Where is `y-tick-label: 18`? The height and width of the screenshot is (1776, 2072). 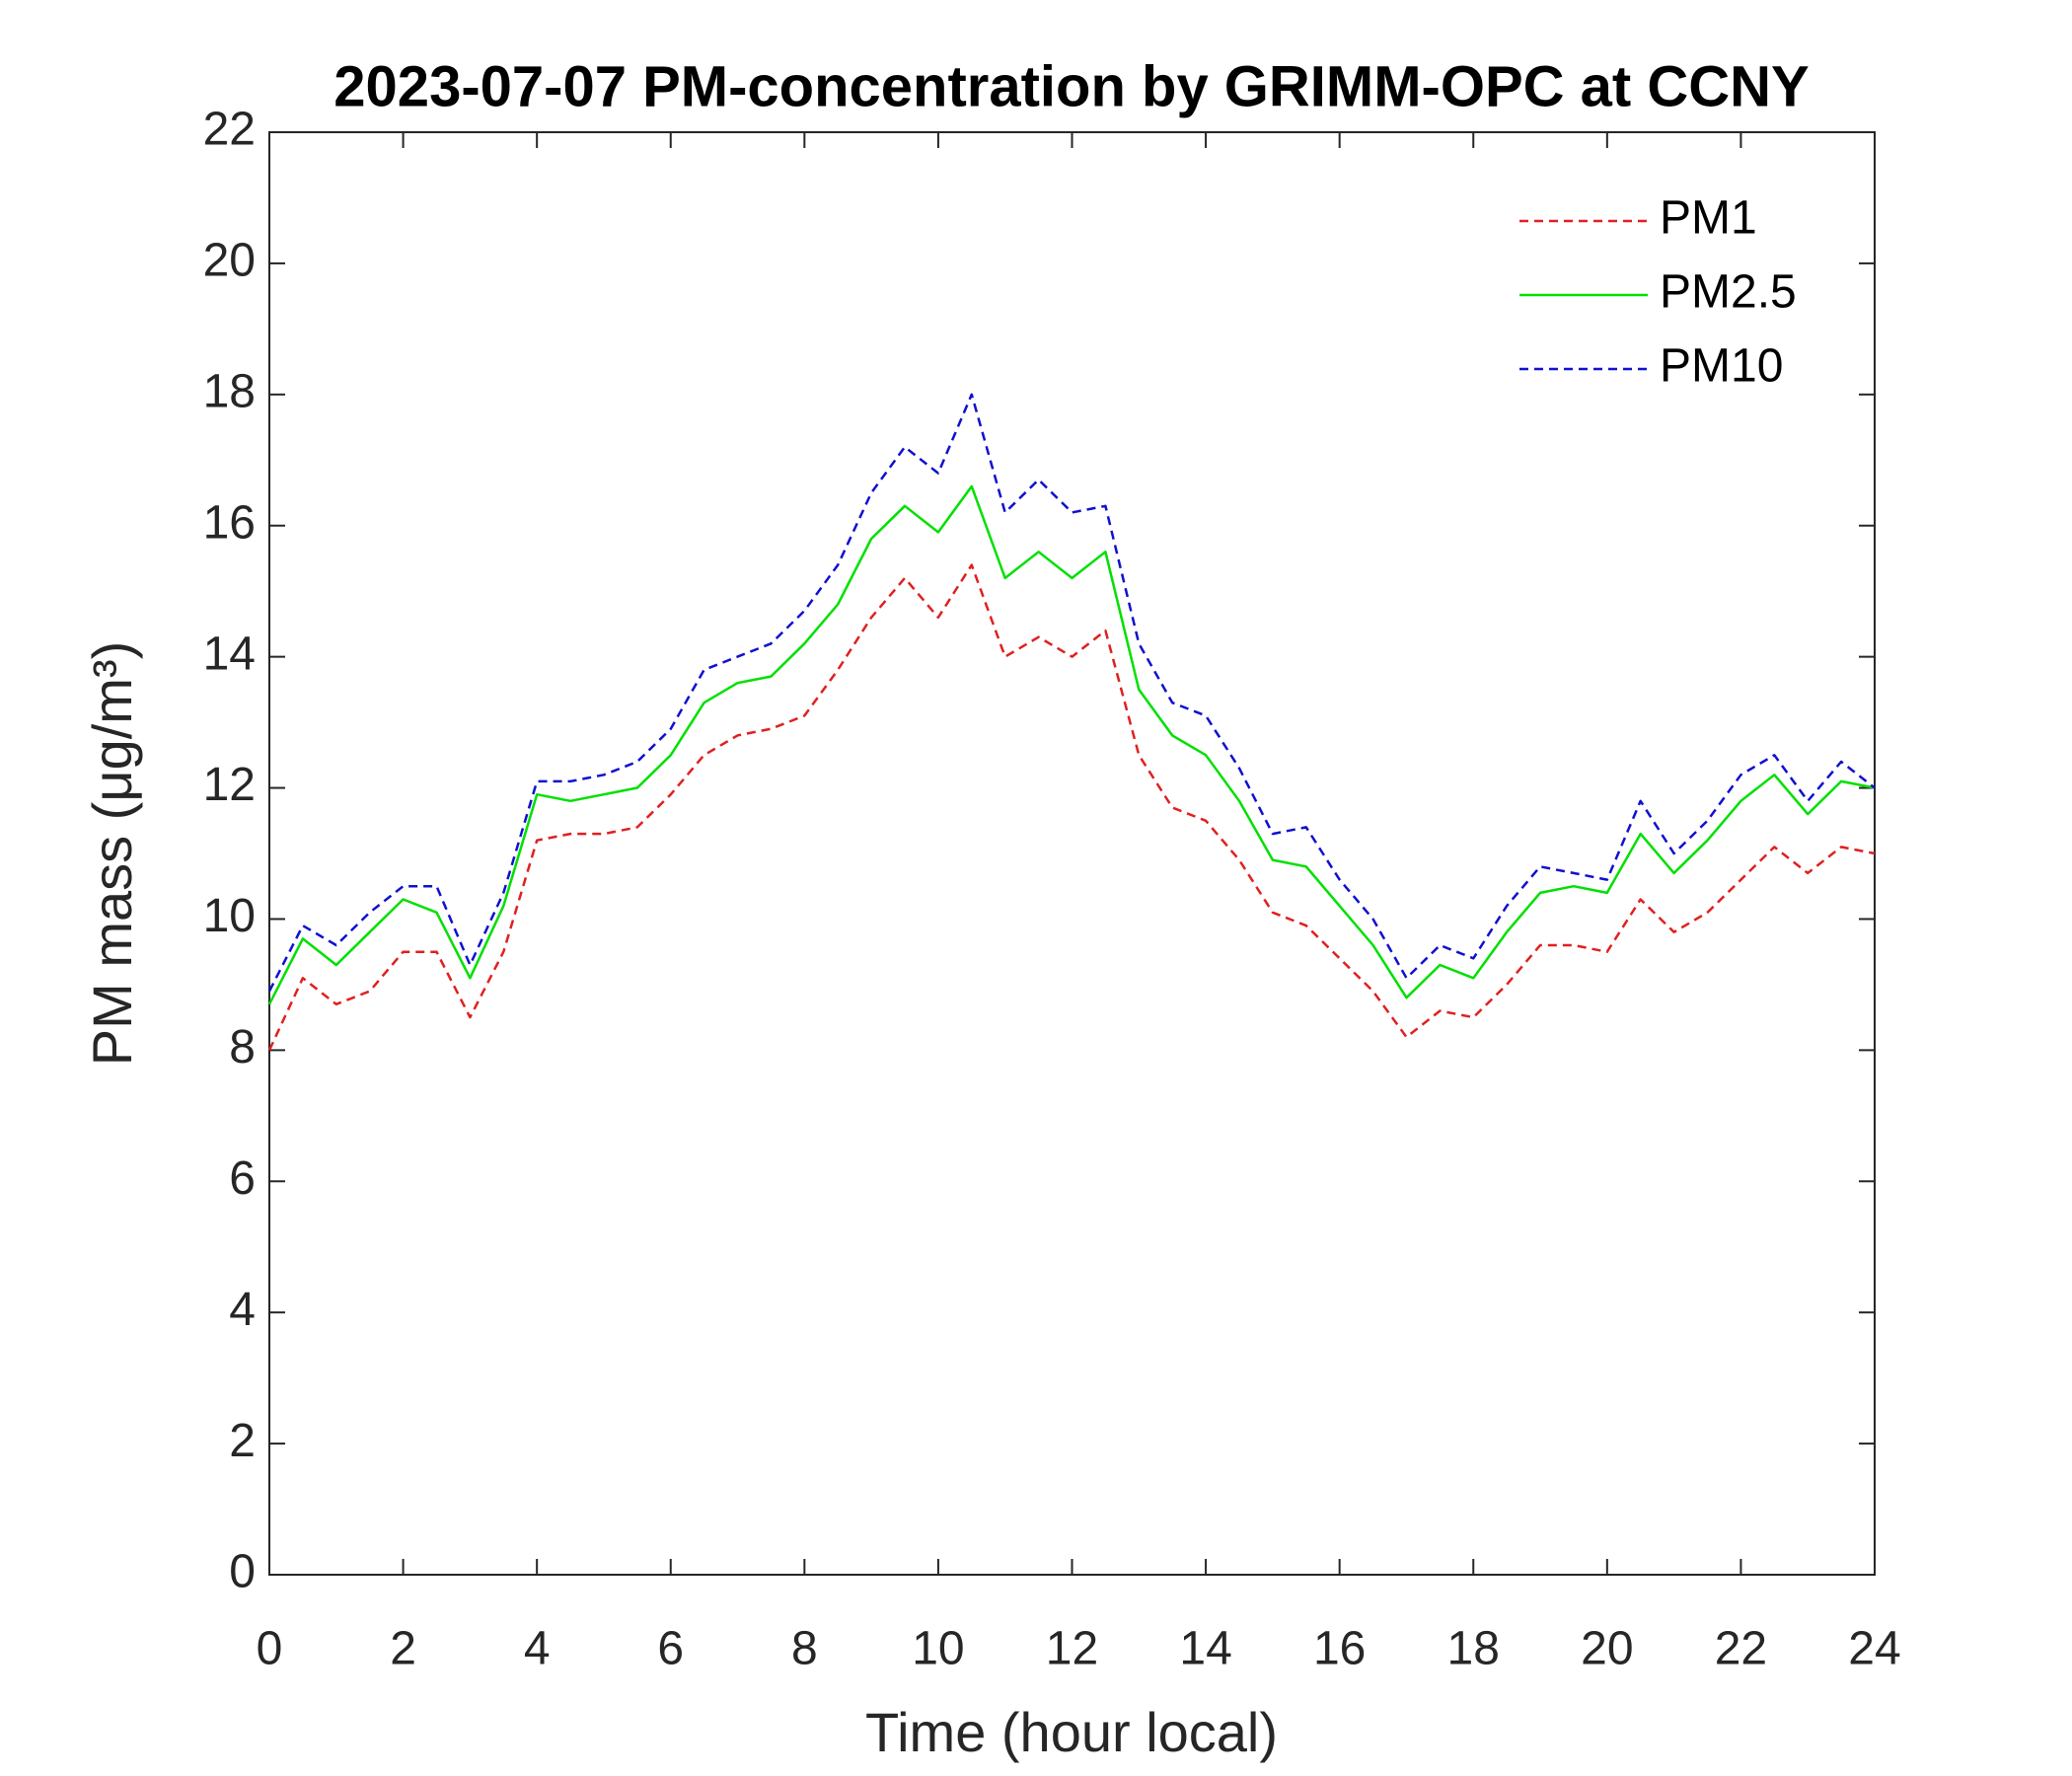
y-tick-label: 18 is located at coordinates (230, 391).